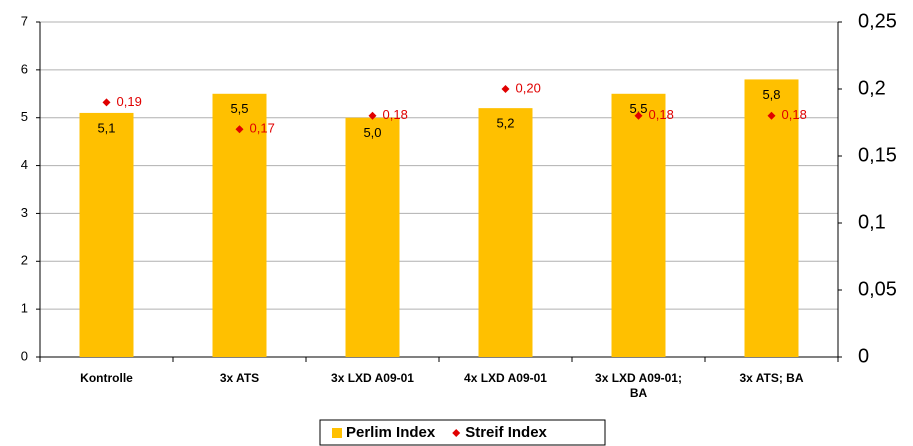  Describe the element at coordinates (106, 378) in the screenshot. I see `x-tick-label: Kontrolle` at that location.